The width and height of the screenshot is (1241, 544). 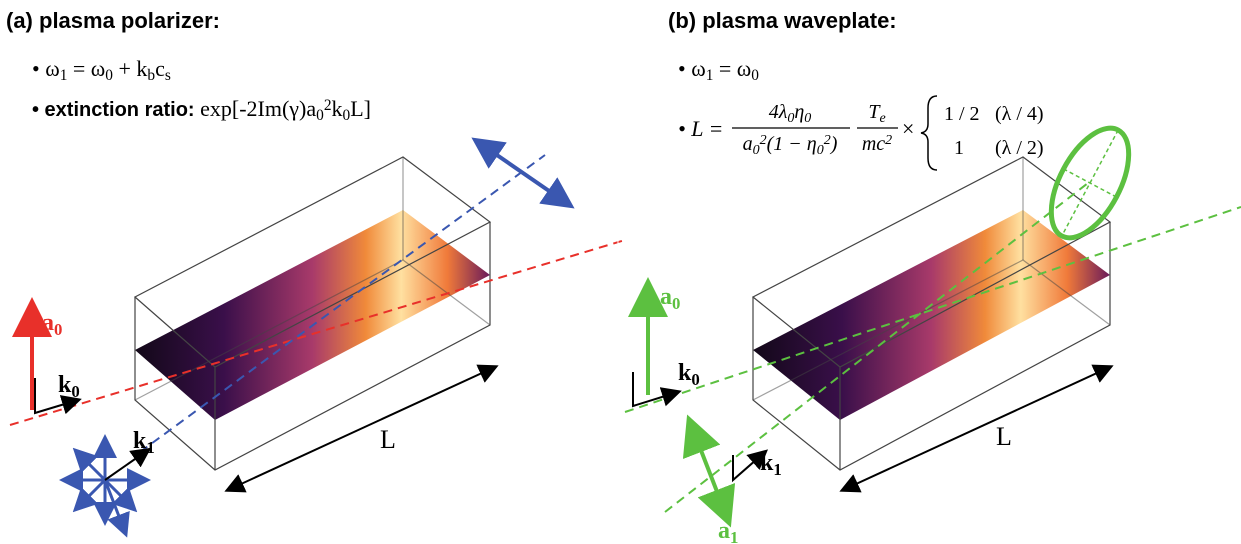 I want to click on text-run: T, so click(x=874, y=112).